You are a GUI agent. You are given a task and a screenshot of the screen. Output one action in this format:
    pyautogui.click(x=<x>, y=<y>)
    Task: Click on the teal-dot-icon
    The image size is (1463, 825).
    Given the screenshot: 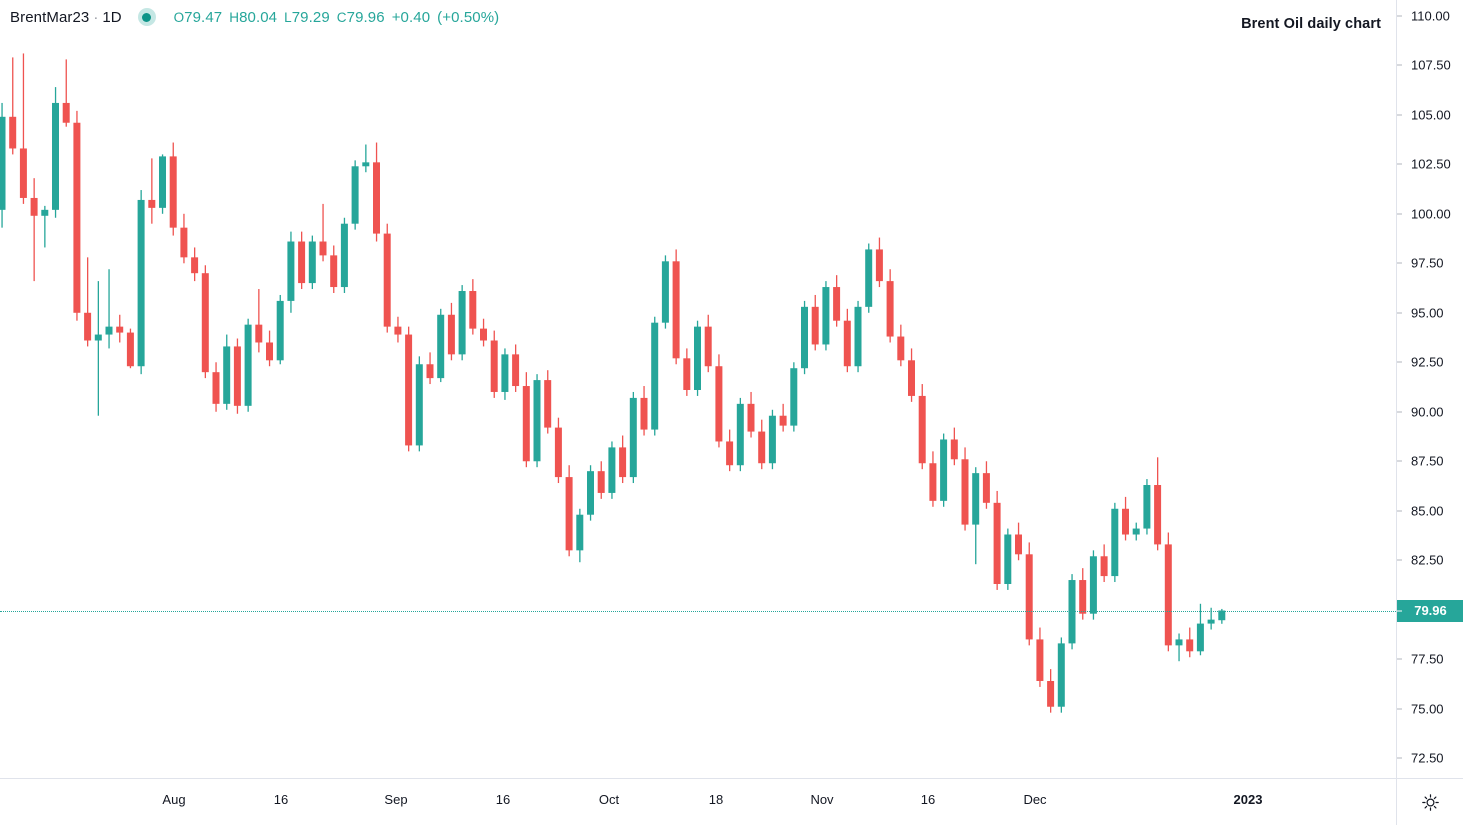 What is the action you would take?
    pyautogui.click(x=147, y=17)
    